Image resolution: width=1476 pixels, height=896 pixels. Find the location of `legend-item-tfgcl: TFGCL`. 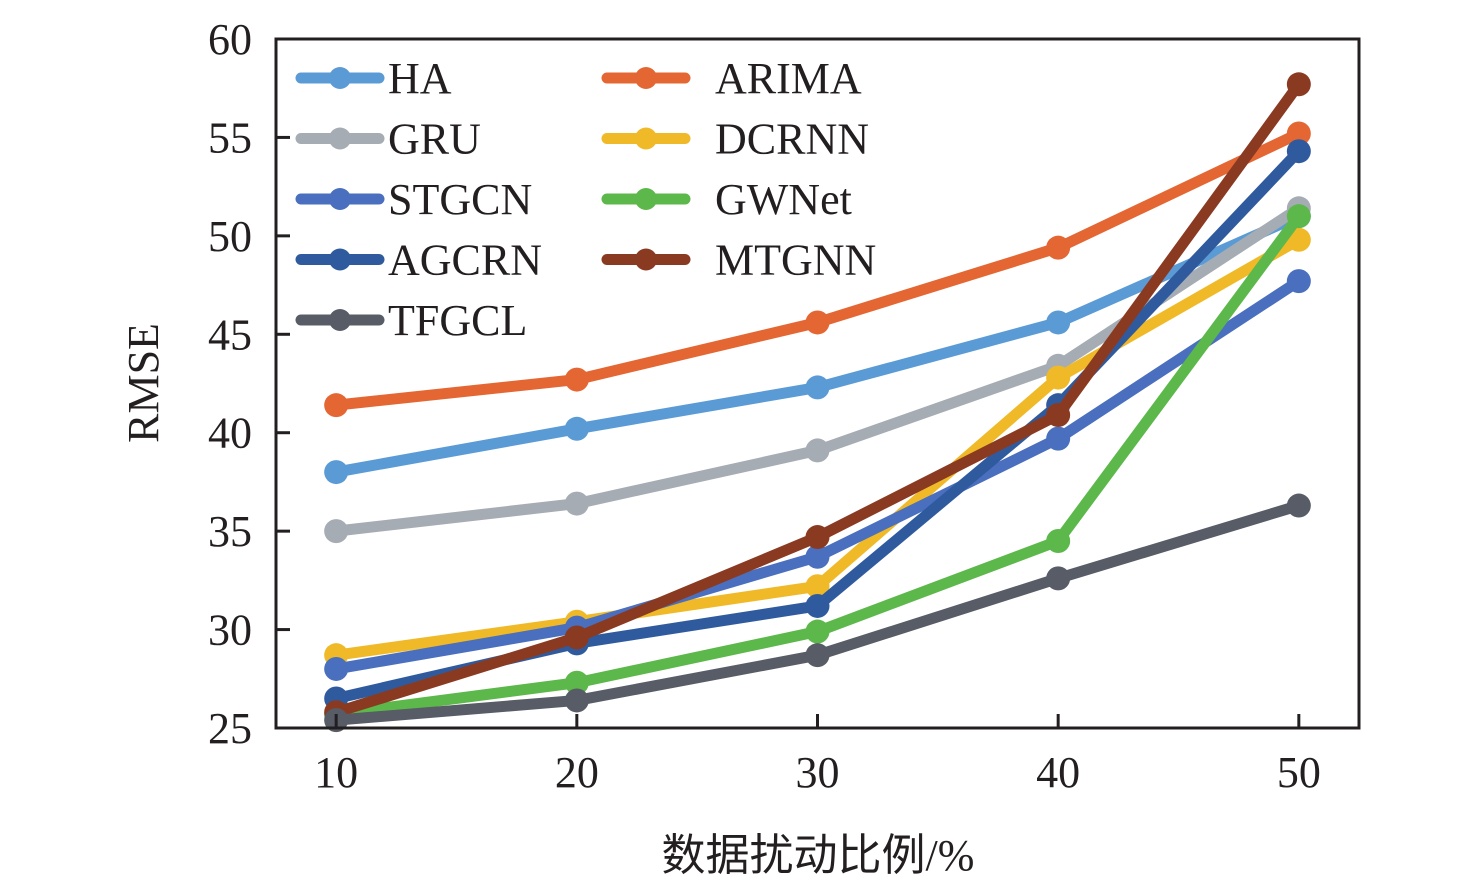

legend-item-tfgcl: TFGCL is located at coordinates (411, 320).